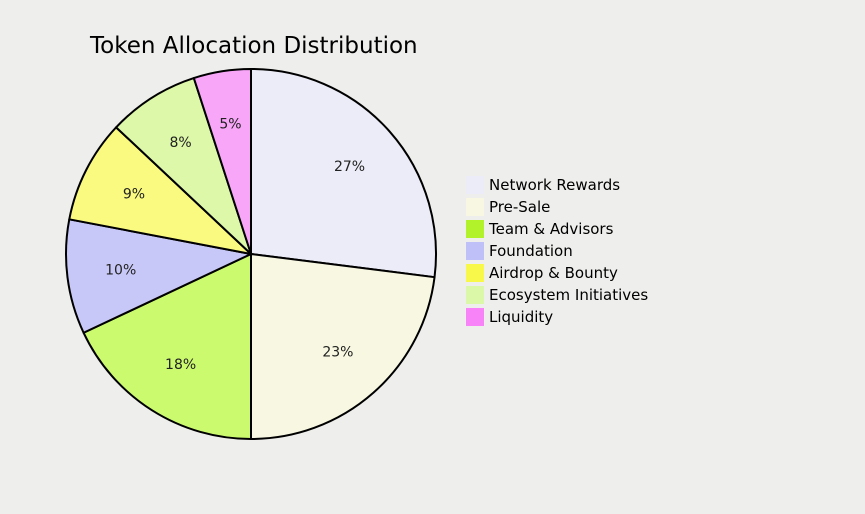 The image size is (865, 514). What do you see at coordinates (521, 317) in the screenshot?
I see `legend-label: Liquidity` at bounding box center [521, 317].